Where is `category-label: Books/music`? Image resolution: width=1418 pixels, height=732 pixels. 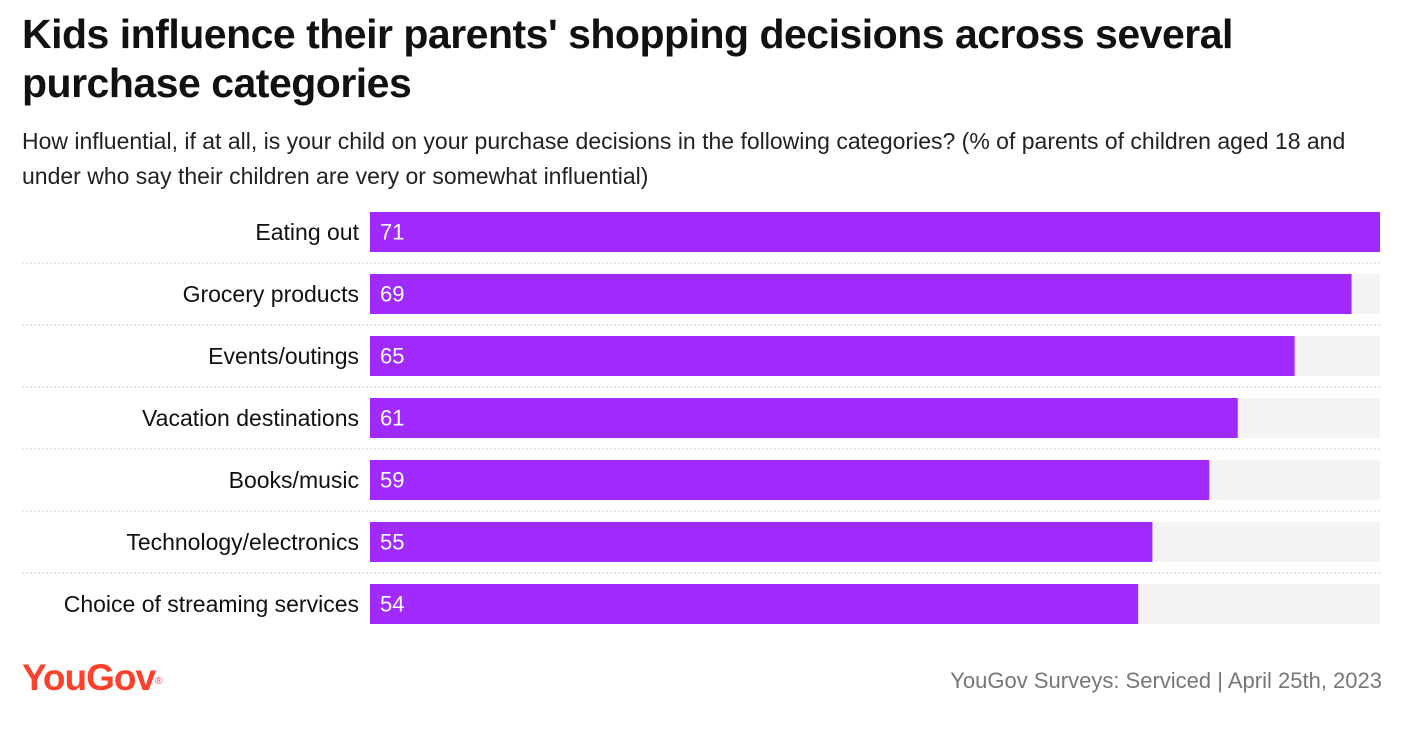
category-label: Books/music is located at coordinates (294, 480).